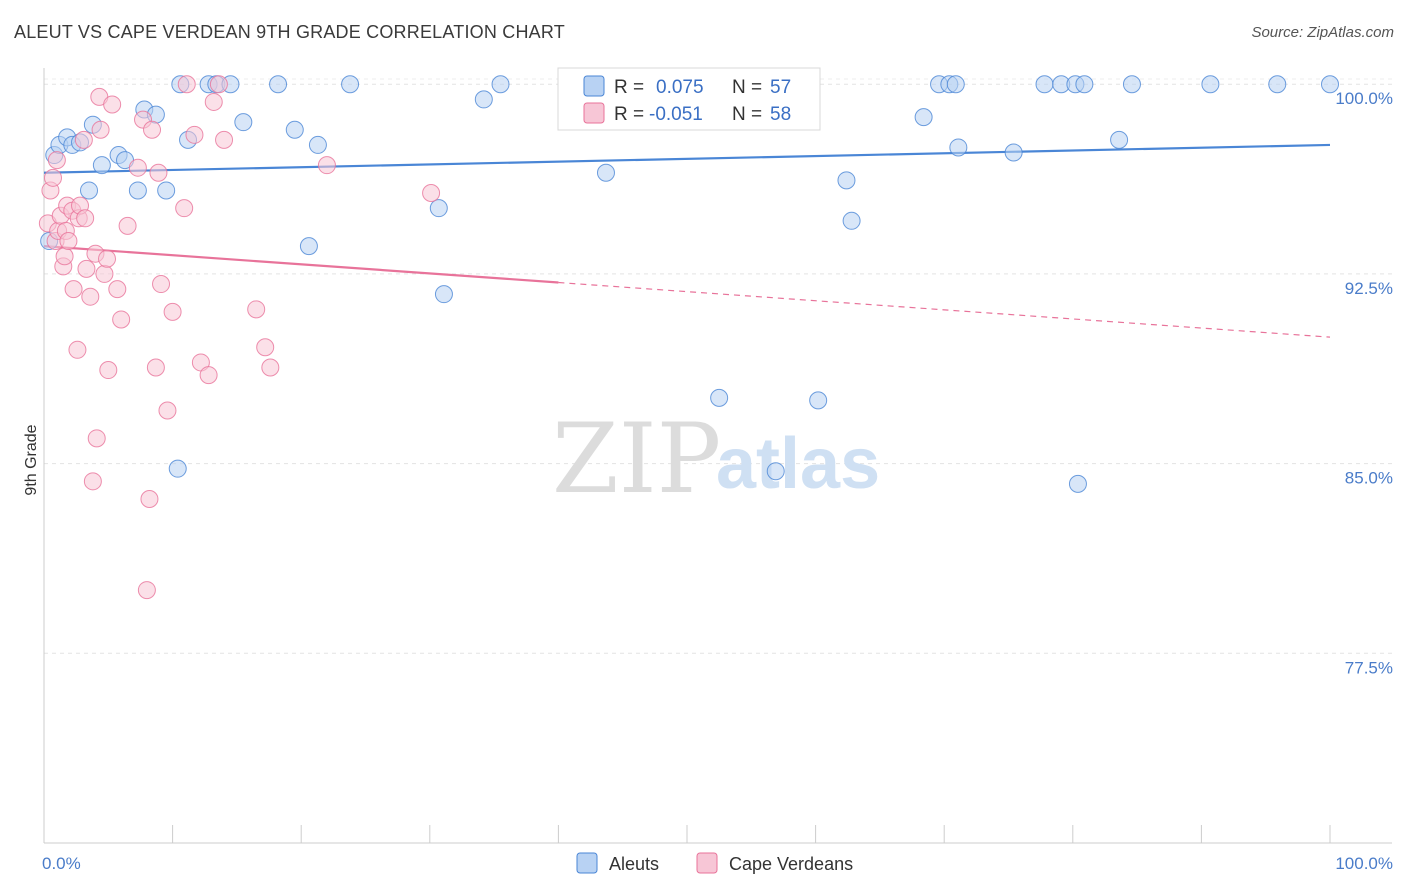 This screenshot has width=1406, height=892. I want to click on x-tick-labels: 0.0% 100.0%, so click(717, 863).